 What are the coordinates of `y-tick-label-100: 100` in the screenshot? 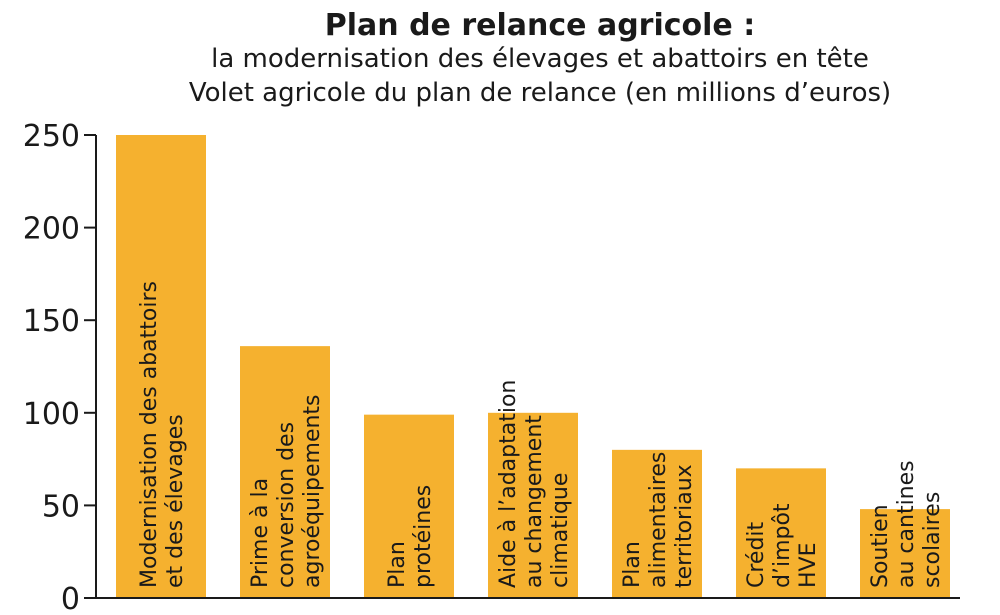 It's located at (51, 414).